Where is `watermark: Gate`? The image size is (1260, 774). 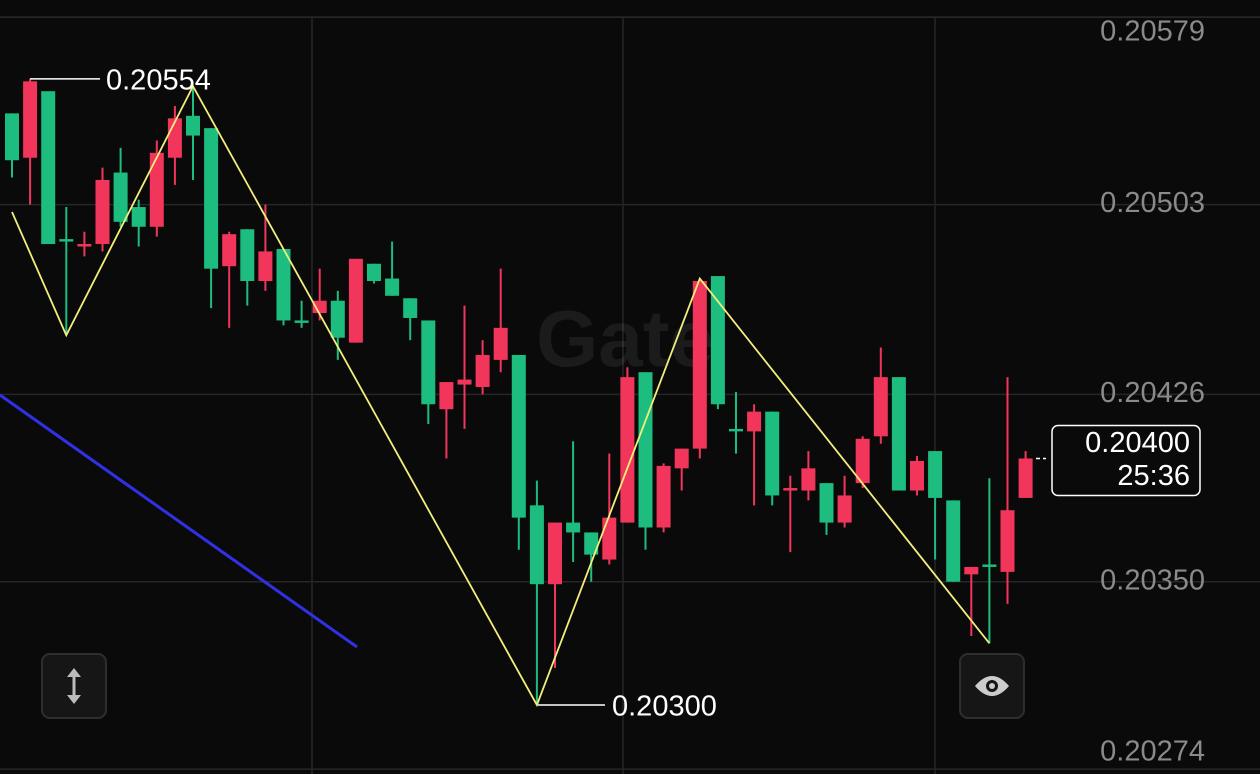 watermark: Gate is located at coordinates (625, 338).